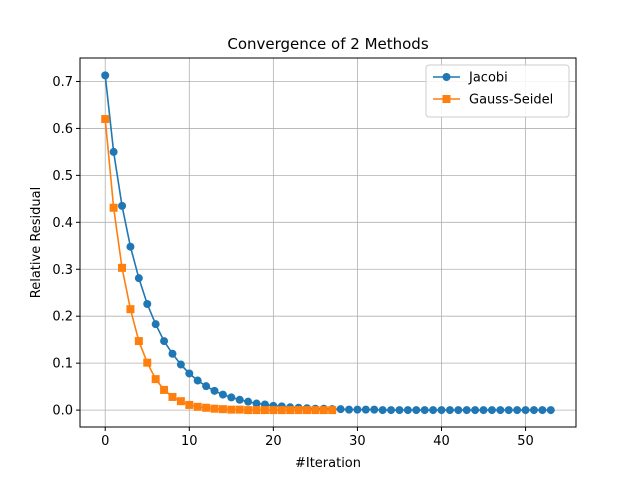 This screenshot has height=480, width=640. I want to click on x-tick-label: 0, so click(105, 441).